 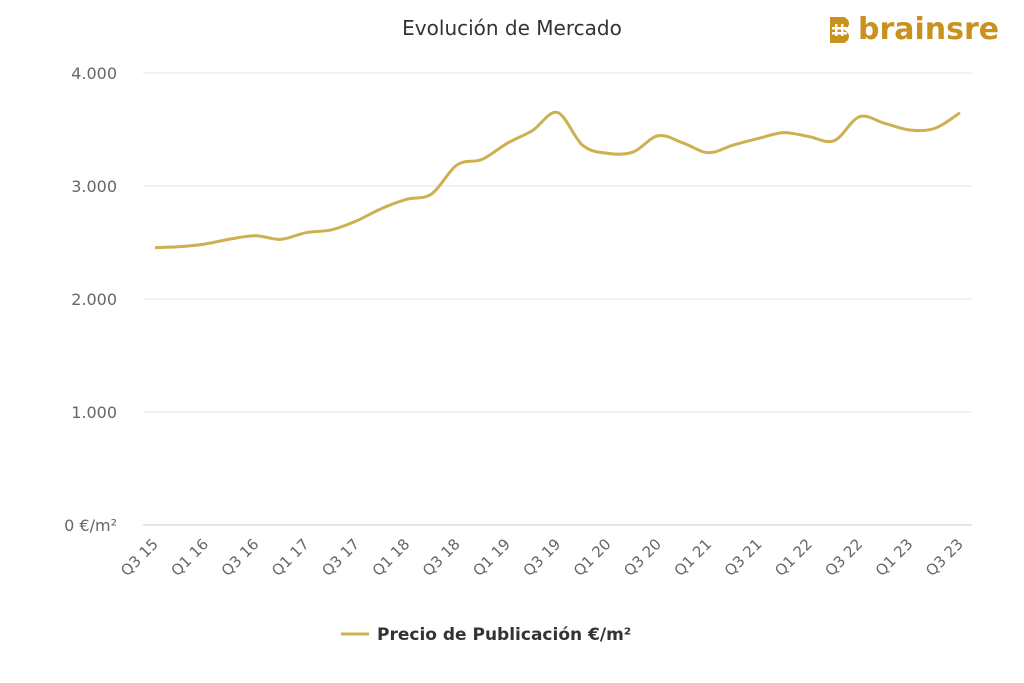 I want to click on x-tick-label: Q1 23, so click(x=894, y=557).